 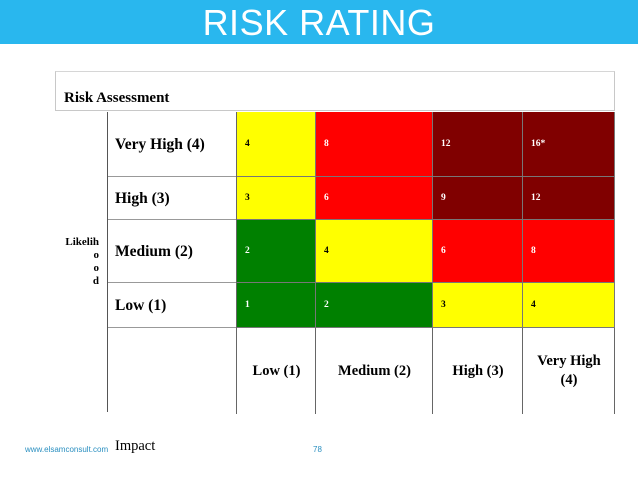 I want to click on assessment-label: Risk Assessment, so click(x=117, y=98).